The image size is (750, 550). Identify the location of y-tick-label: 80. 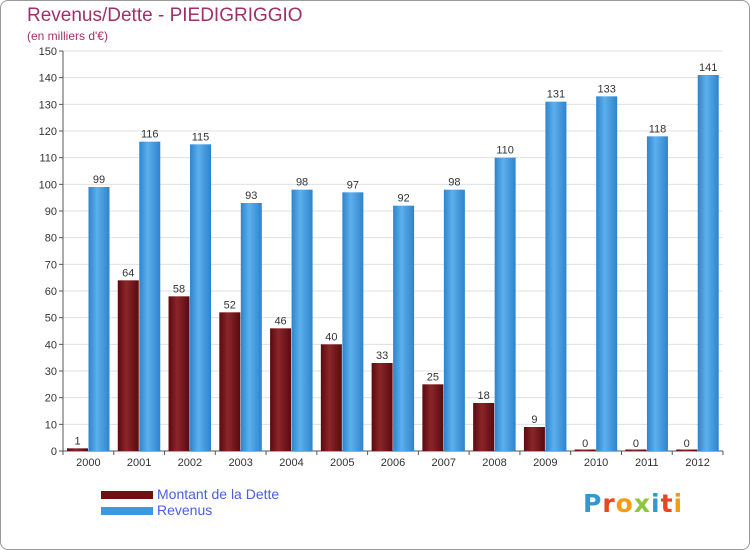
(51, 239).